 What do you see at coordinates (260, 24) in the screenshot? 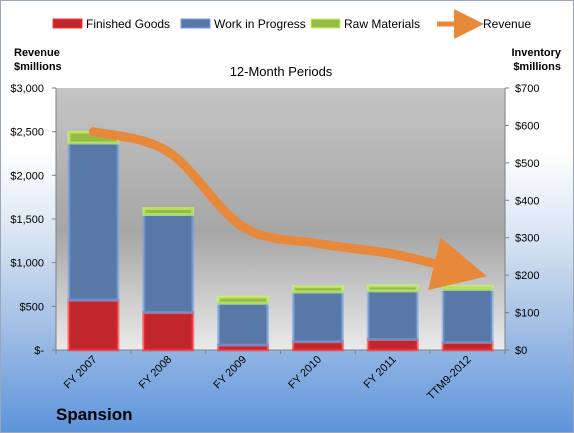
I see `legend-label: Work in Progress` at bounding box center [260, 24].